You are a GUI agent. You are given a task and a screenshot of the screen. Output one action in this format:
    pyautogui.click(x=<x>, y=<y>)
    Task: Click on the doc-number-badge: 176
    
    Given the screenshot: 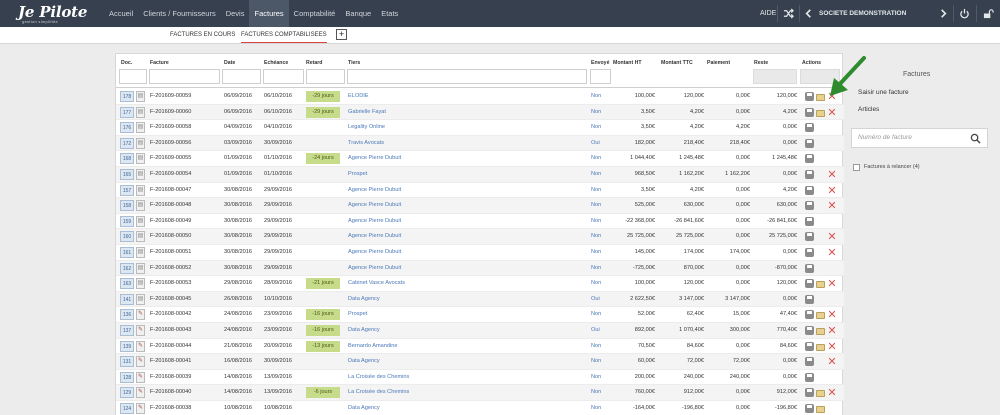 What is the action you would take?
    pyautogui.click(x=127, y=128)
    